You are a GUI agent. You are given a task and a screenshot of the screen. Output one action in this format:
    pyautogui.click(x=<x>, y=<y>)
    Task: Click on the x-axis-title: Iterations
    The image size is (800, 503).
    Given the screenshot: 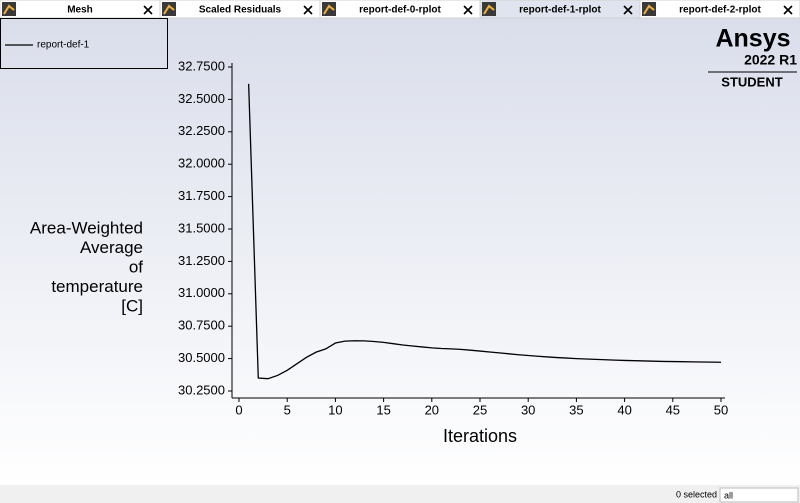 What is the action you would take?
    pyautogui.click(x=480, y=436)
    